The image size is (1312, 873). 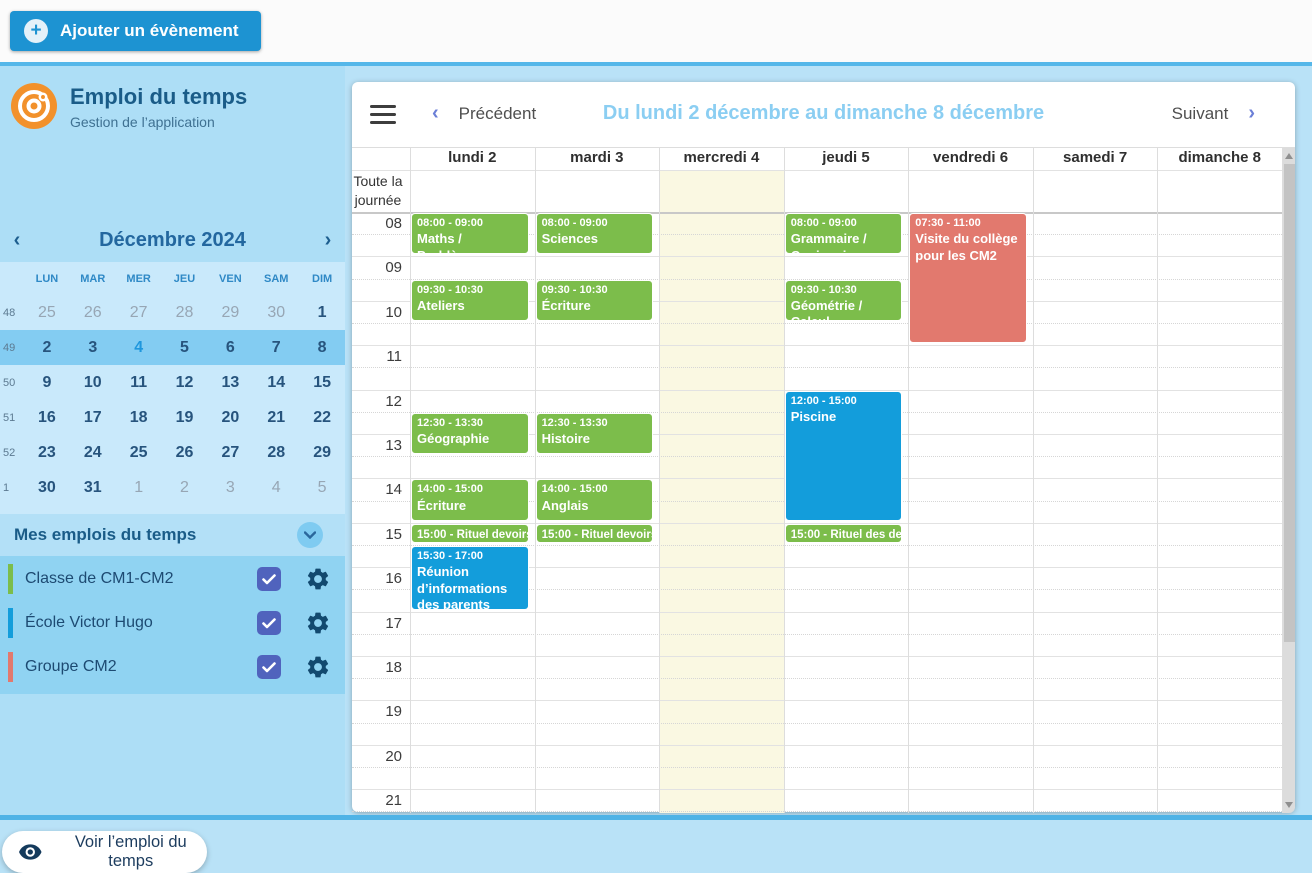 I want to click on add-event-button: + Ajouter un évènement, so click(x=135, y=31).